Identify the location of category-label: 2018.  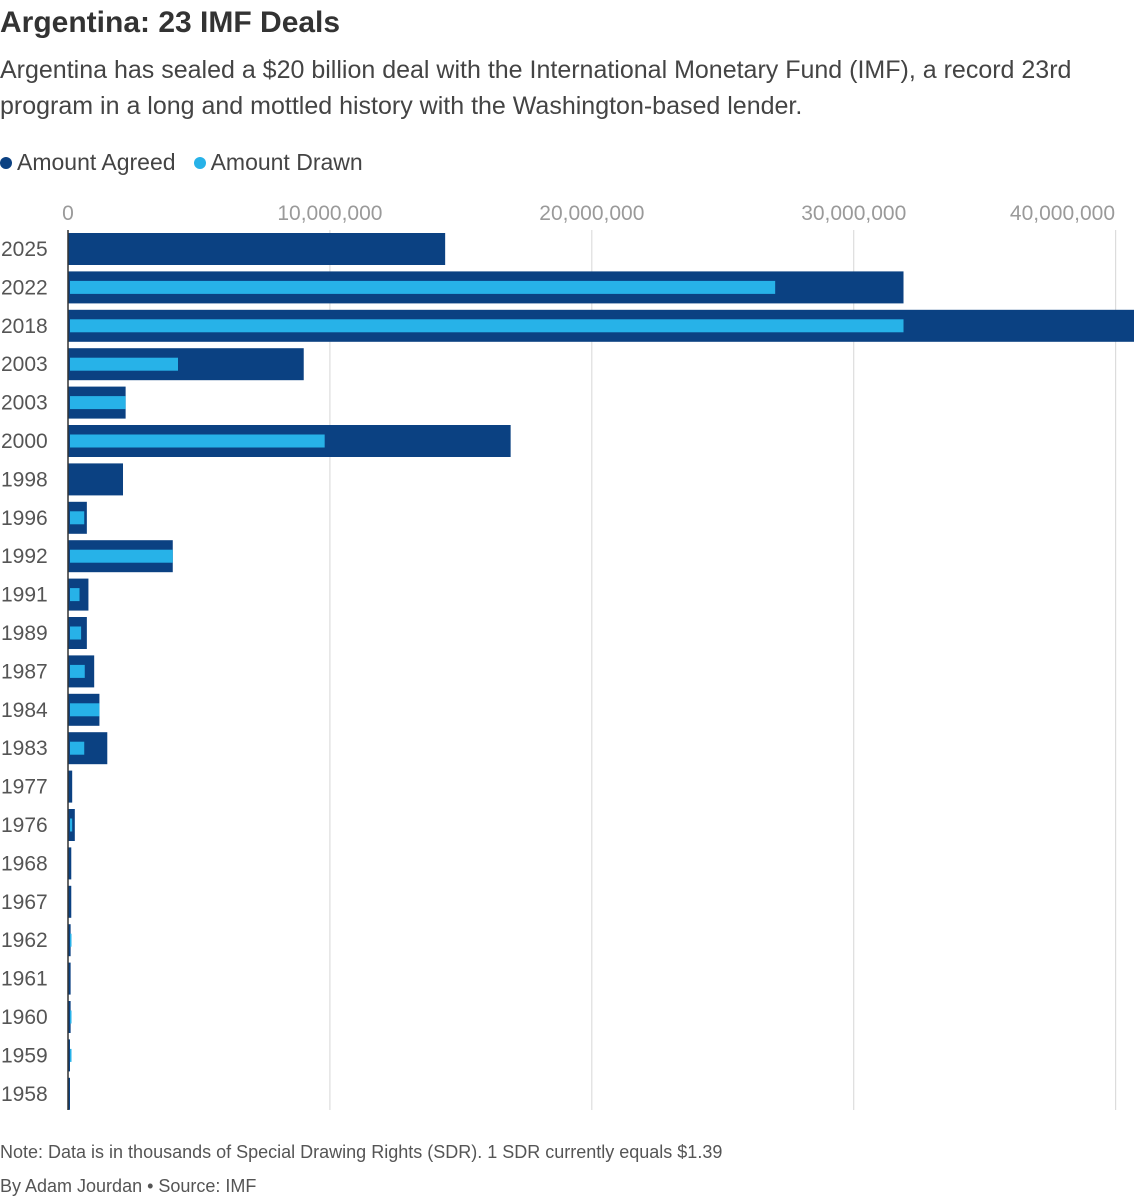
(24, 326).